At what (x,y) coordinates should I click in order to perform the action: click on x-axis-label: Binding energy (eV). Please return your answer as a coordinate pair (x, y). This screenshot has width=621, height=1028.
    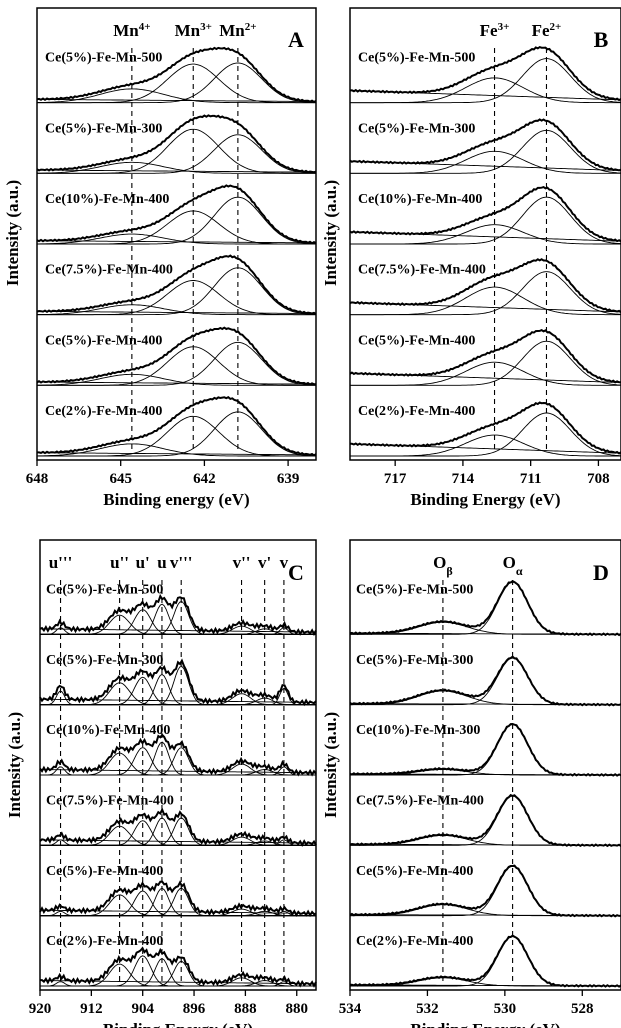
    Looking at the image, I should click on (176, 499).